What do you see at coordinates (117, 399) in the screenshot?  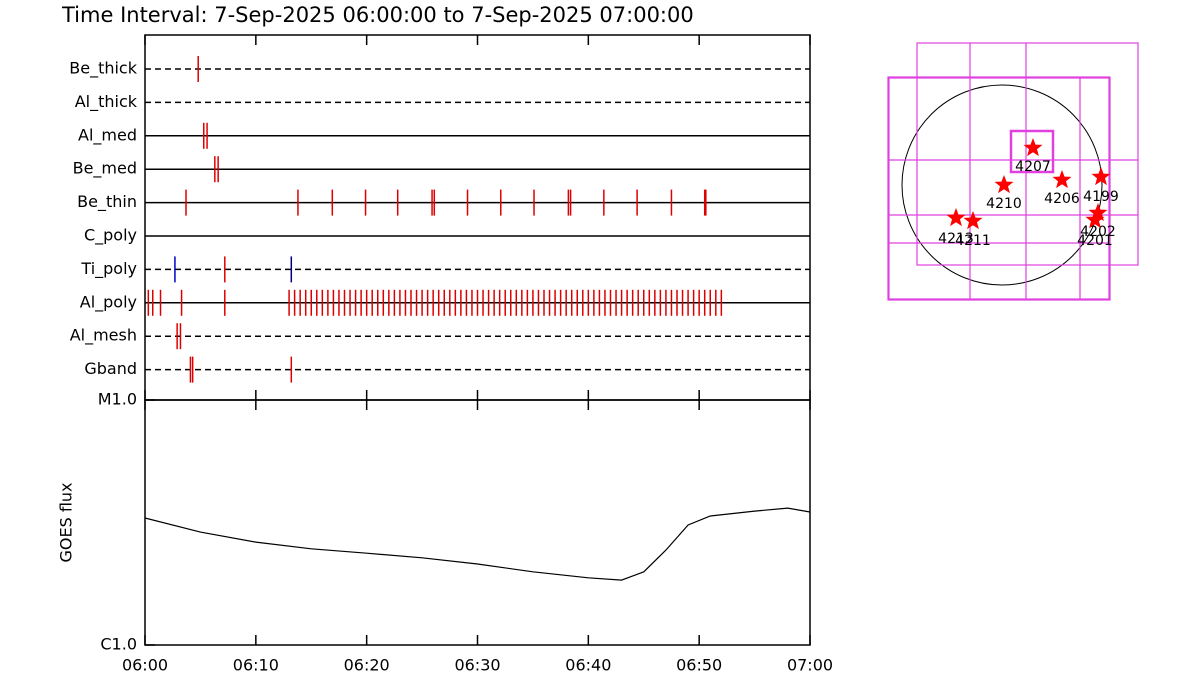 I see `y-tick-label: M1.0` at bounding box center [117, 399].